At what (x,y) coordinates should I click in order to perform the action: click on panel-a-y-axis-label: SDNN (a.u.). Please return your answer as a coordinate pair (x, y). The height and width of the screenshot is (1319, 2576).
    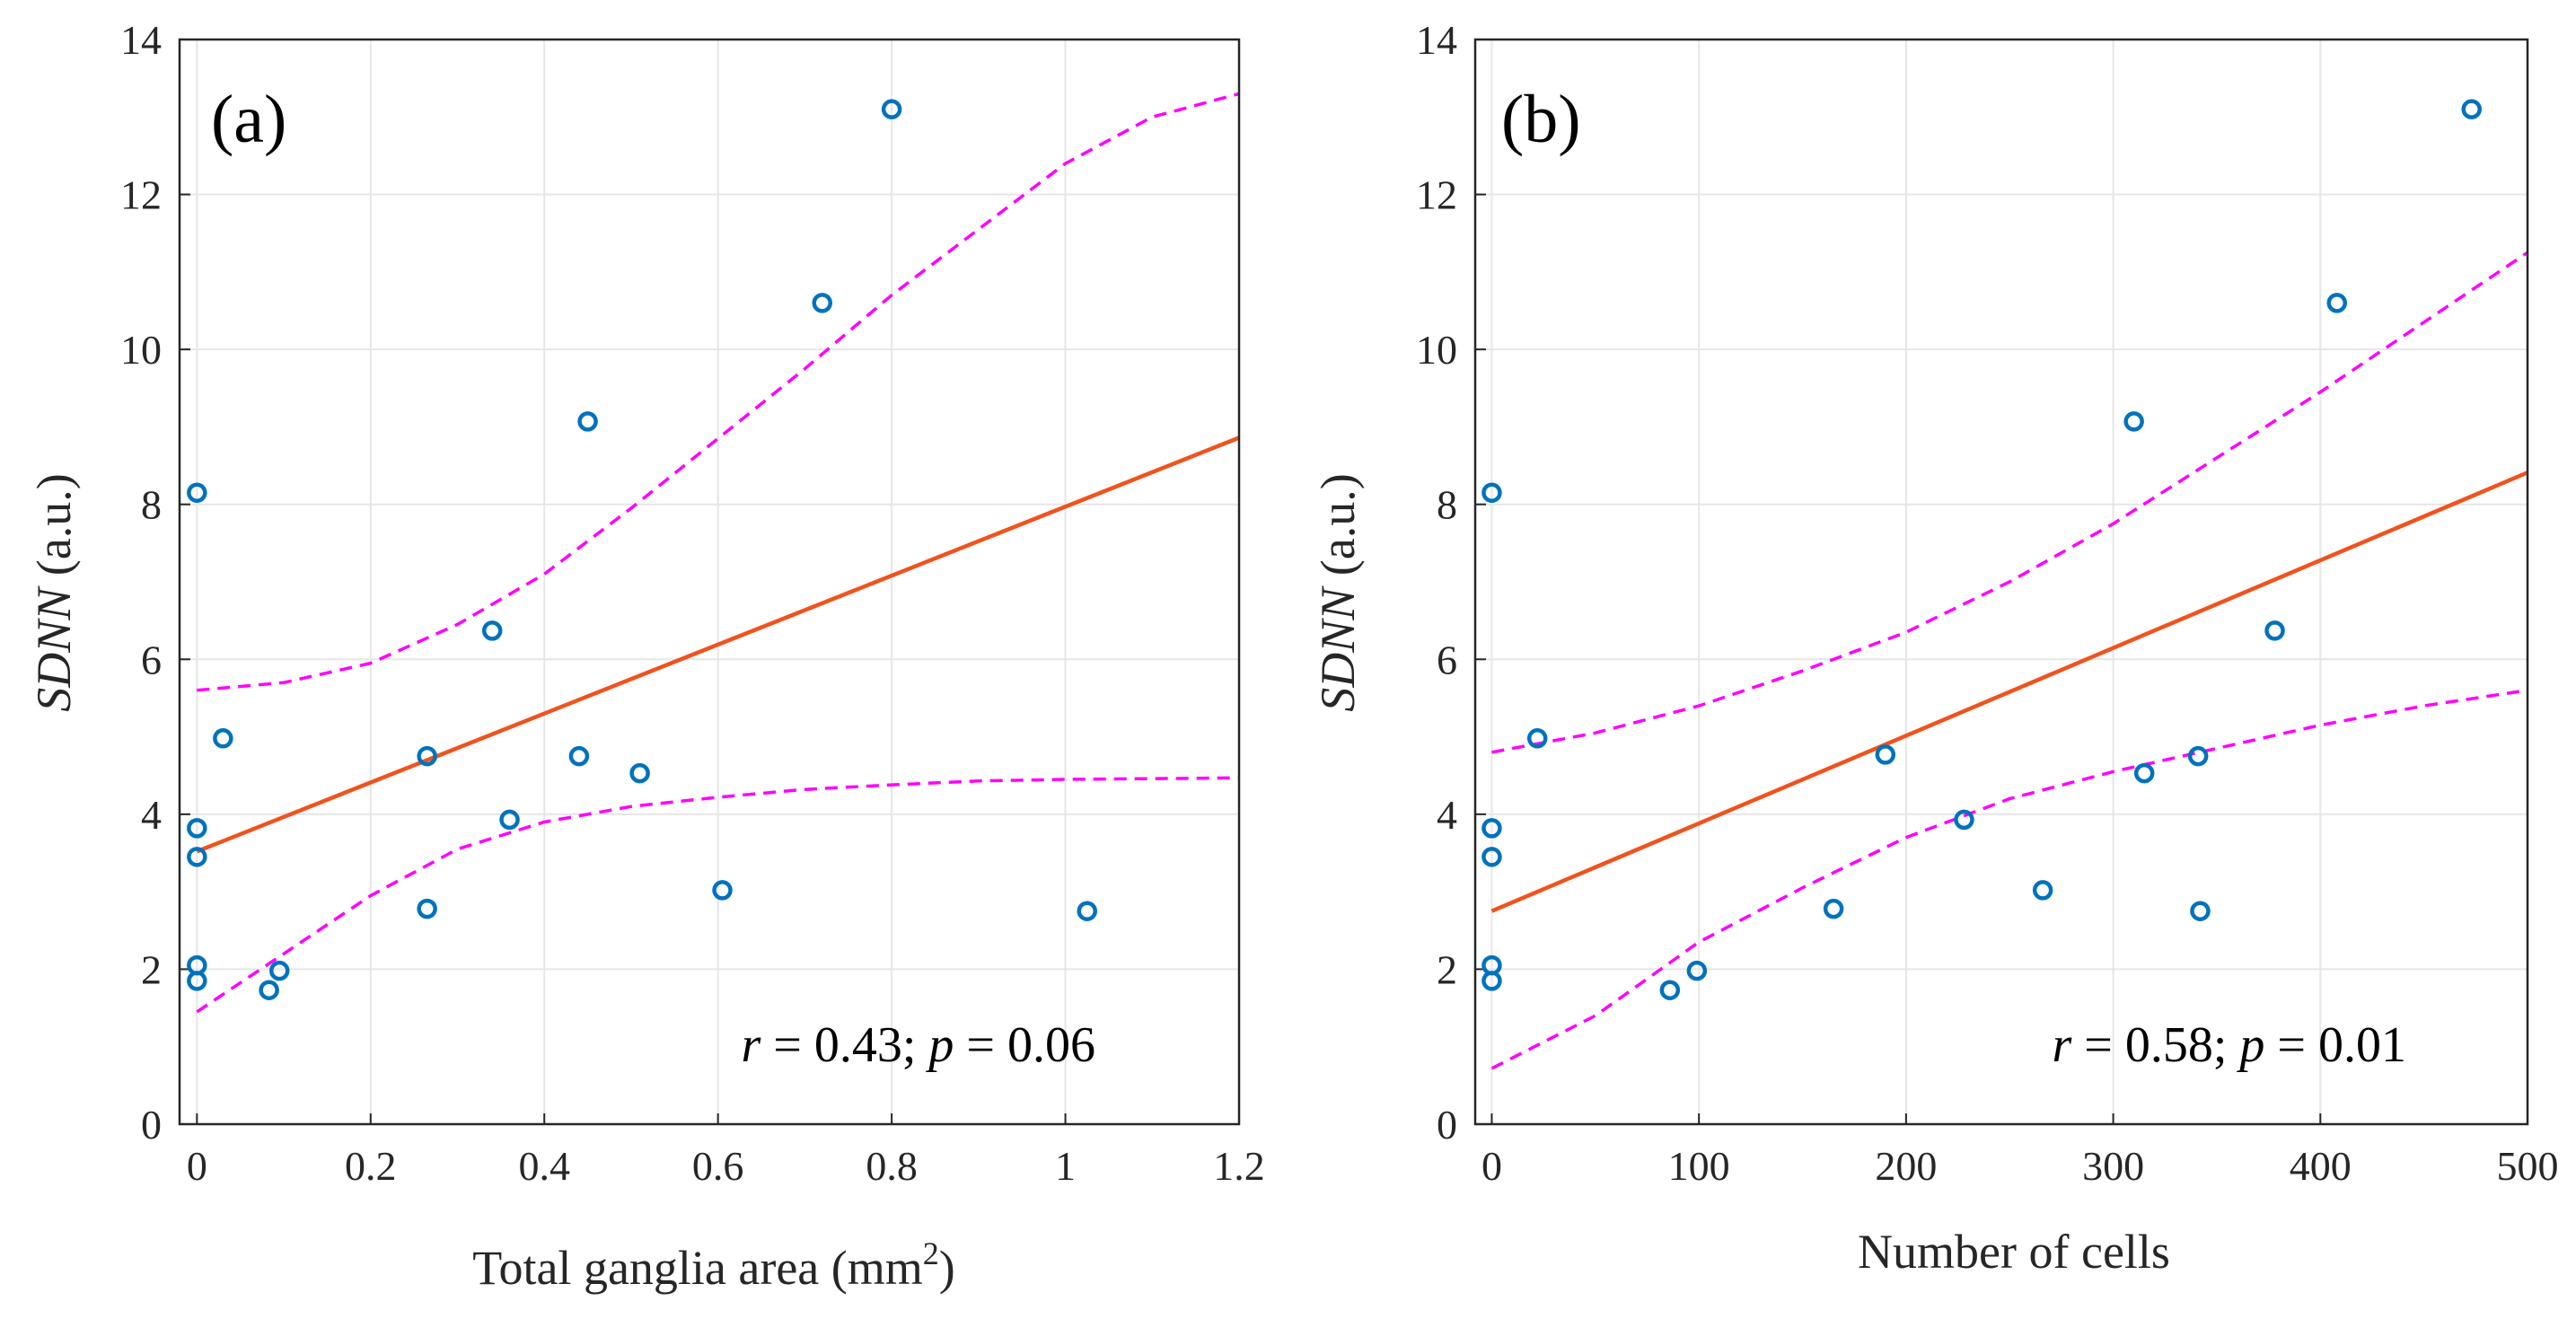
    Looking at the image, I should click on (54, 592).